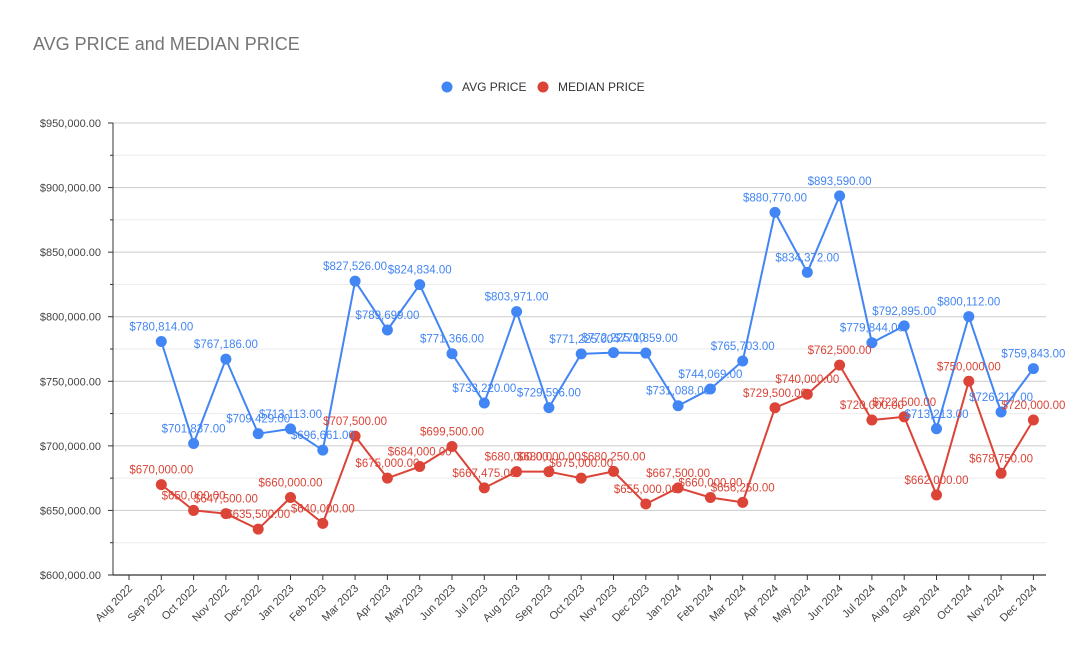 This screenshot has width=1080, height=663. Describe the element at coordinates (840, 182) in the screenshot. I see `avg-price-data-label: $893,590.00` at that location.